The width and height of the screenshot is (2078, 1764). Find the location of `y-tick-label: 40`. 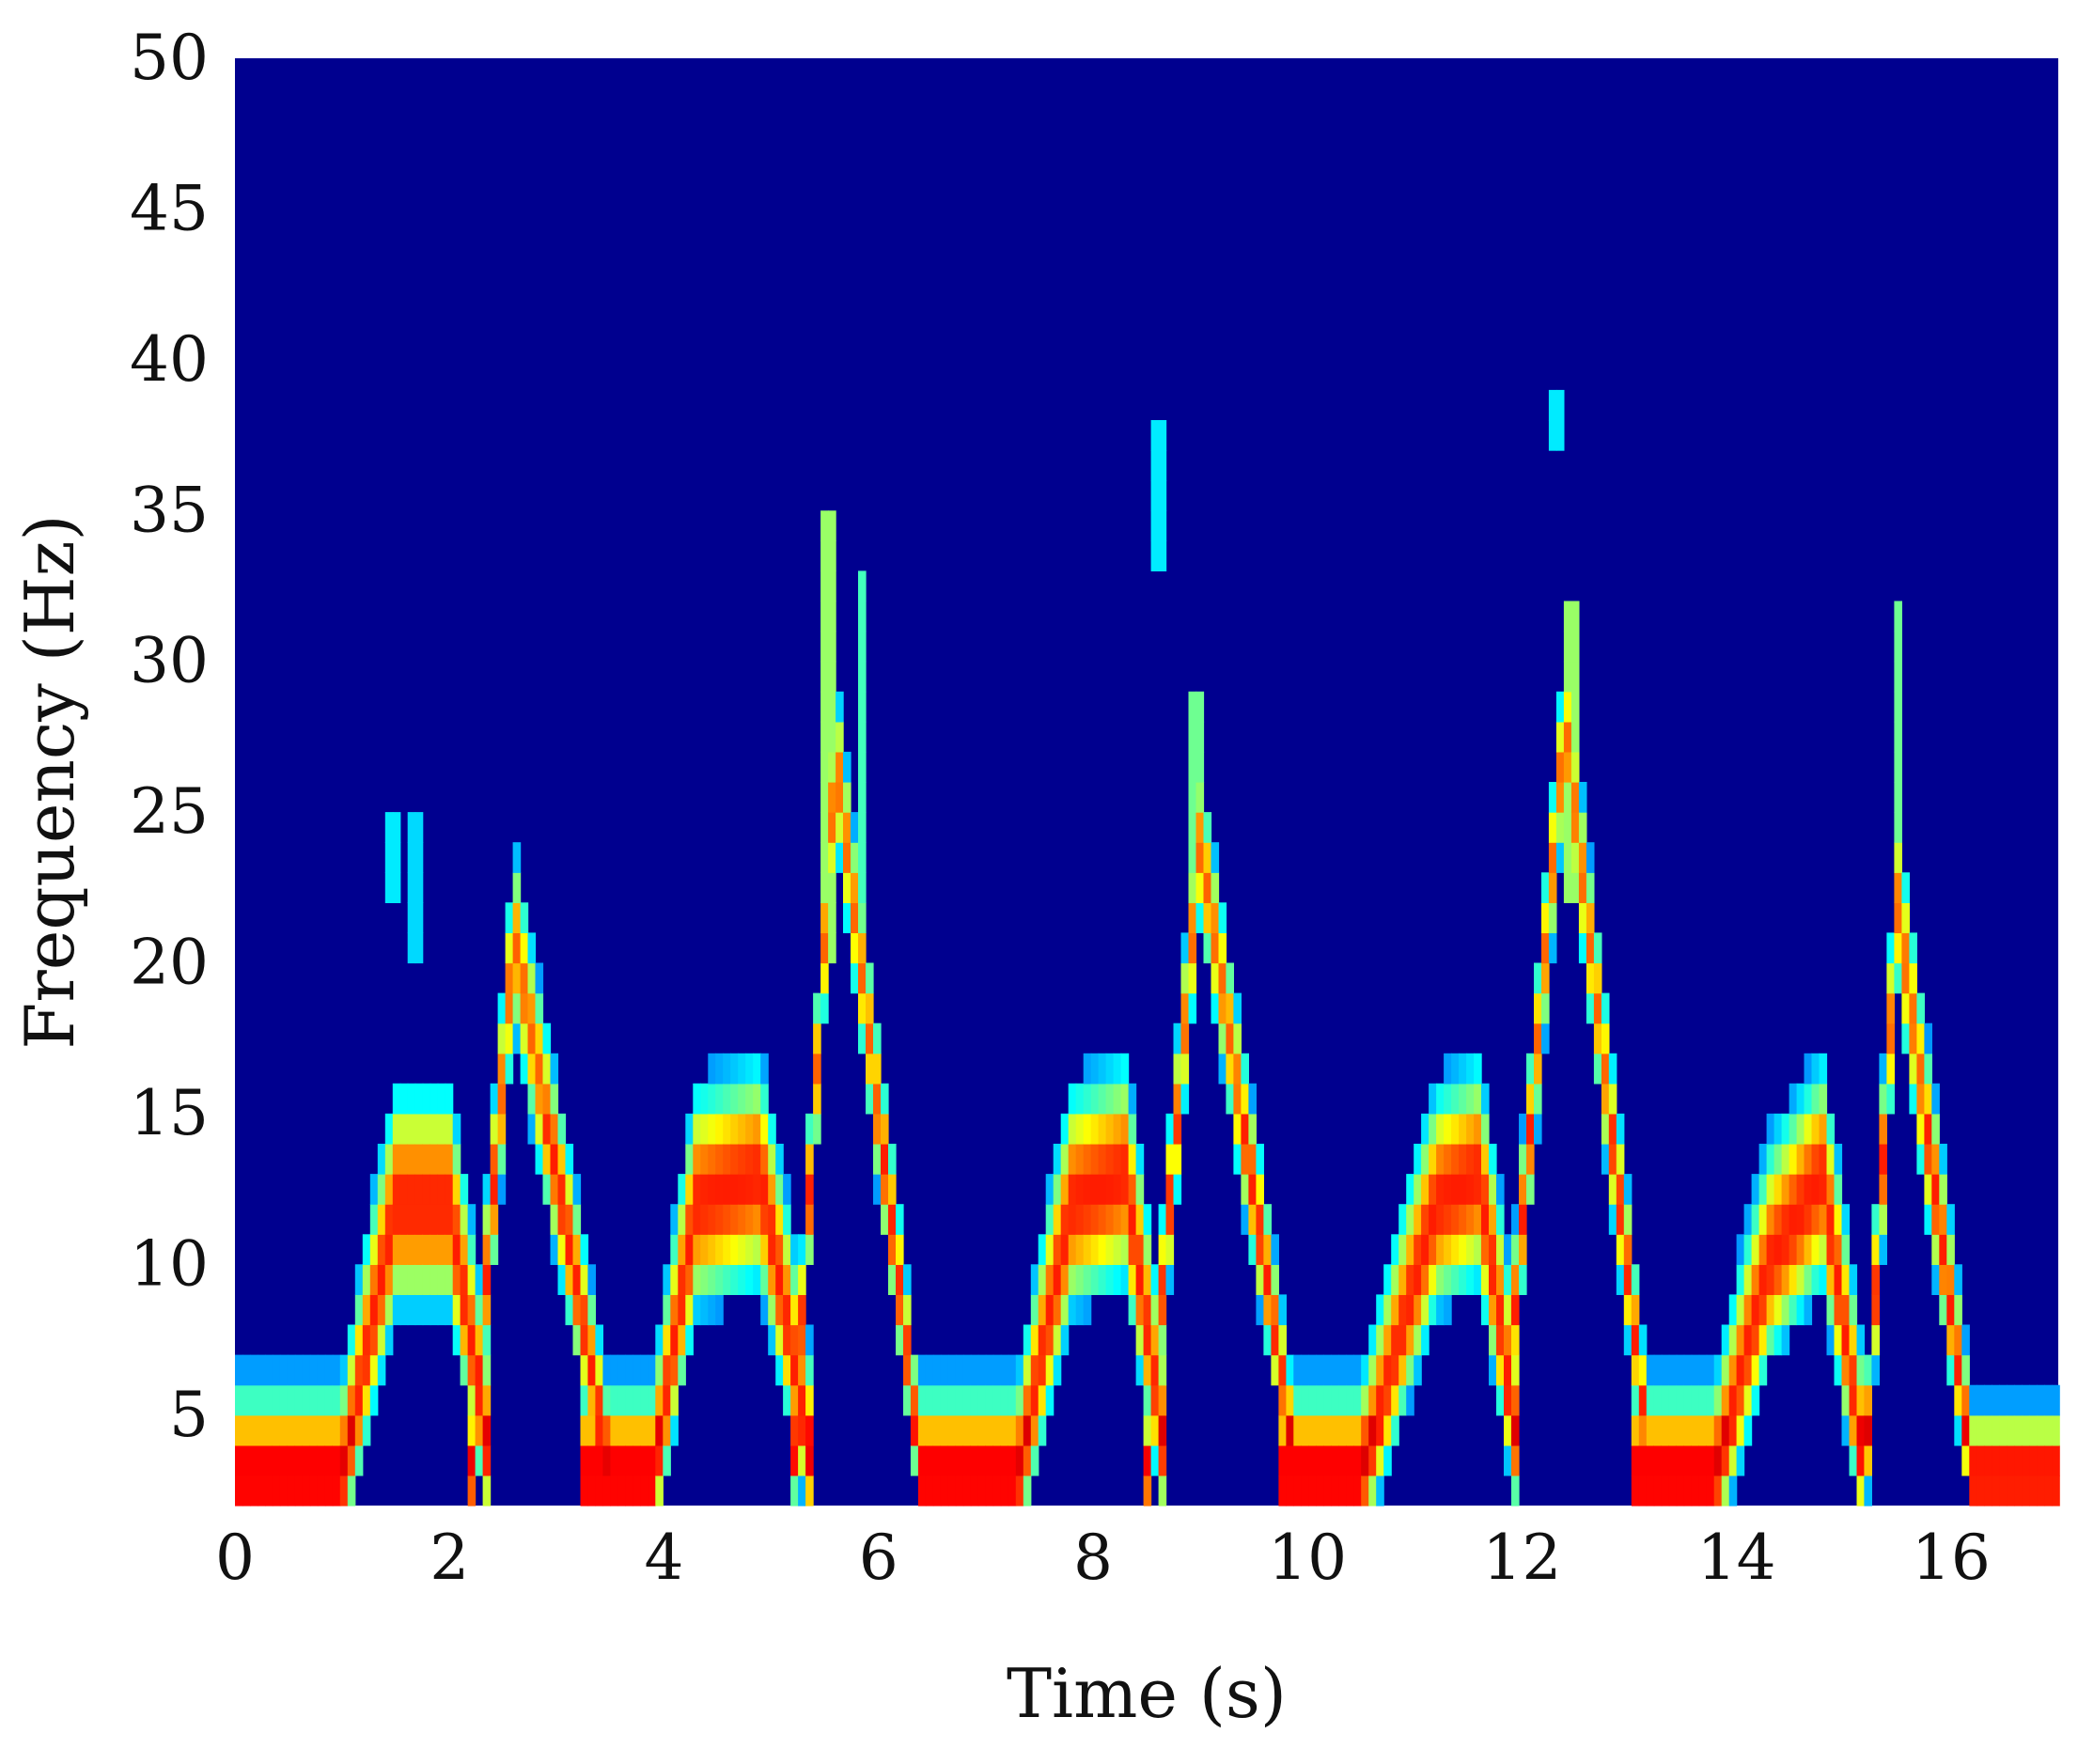

y-tick-label: 40 is located at coordinates (169, 359).